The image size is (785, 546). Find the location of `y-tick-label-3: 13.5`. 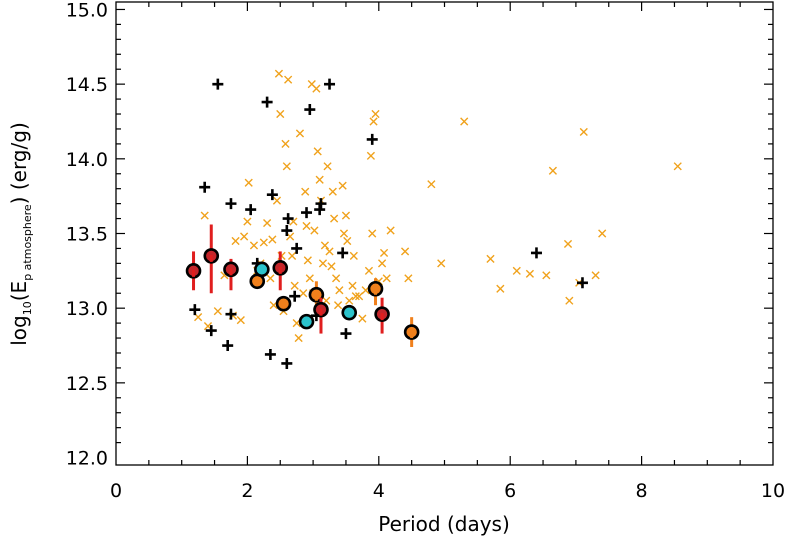

y-tick-label-3: 13.5 is located at coordinates (87, 235).